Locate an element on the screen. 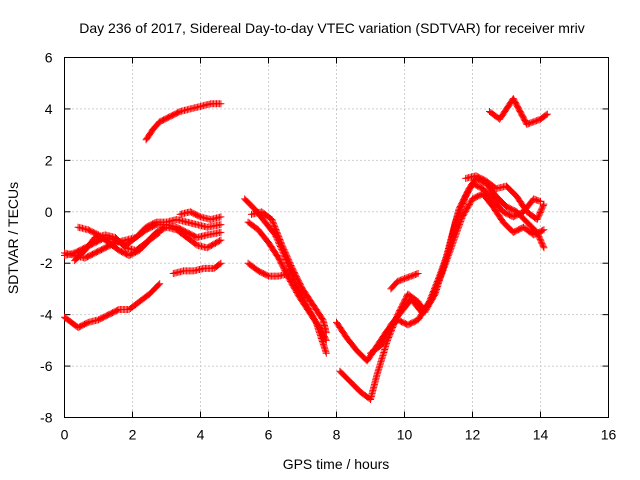  y-tick-label: 4 is located at coordinates (49, 109).